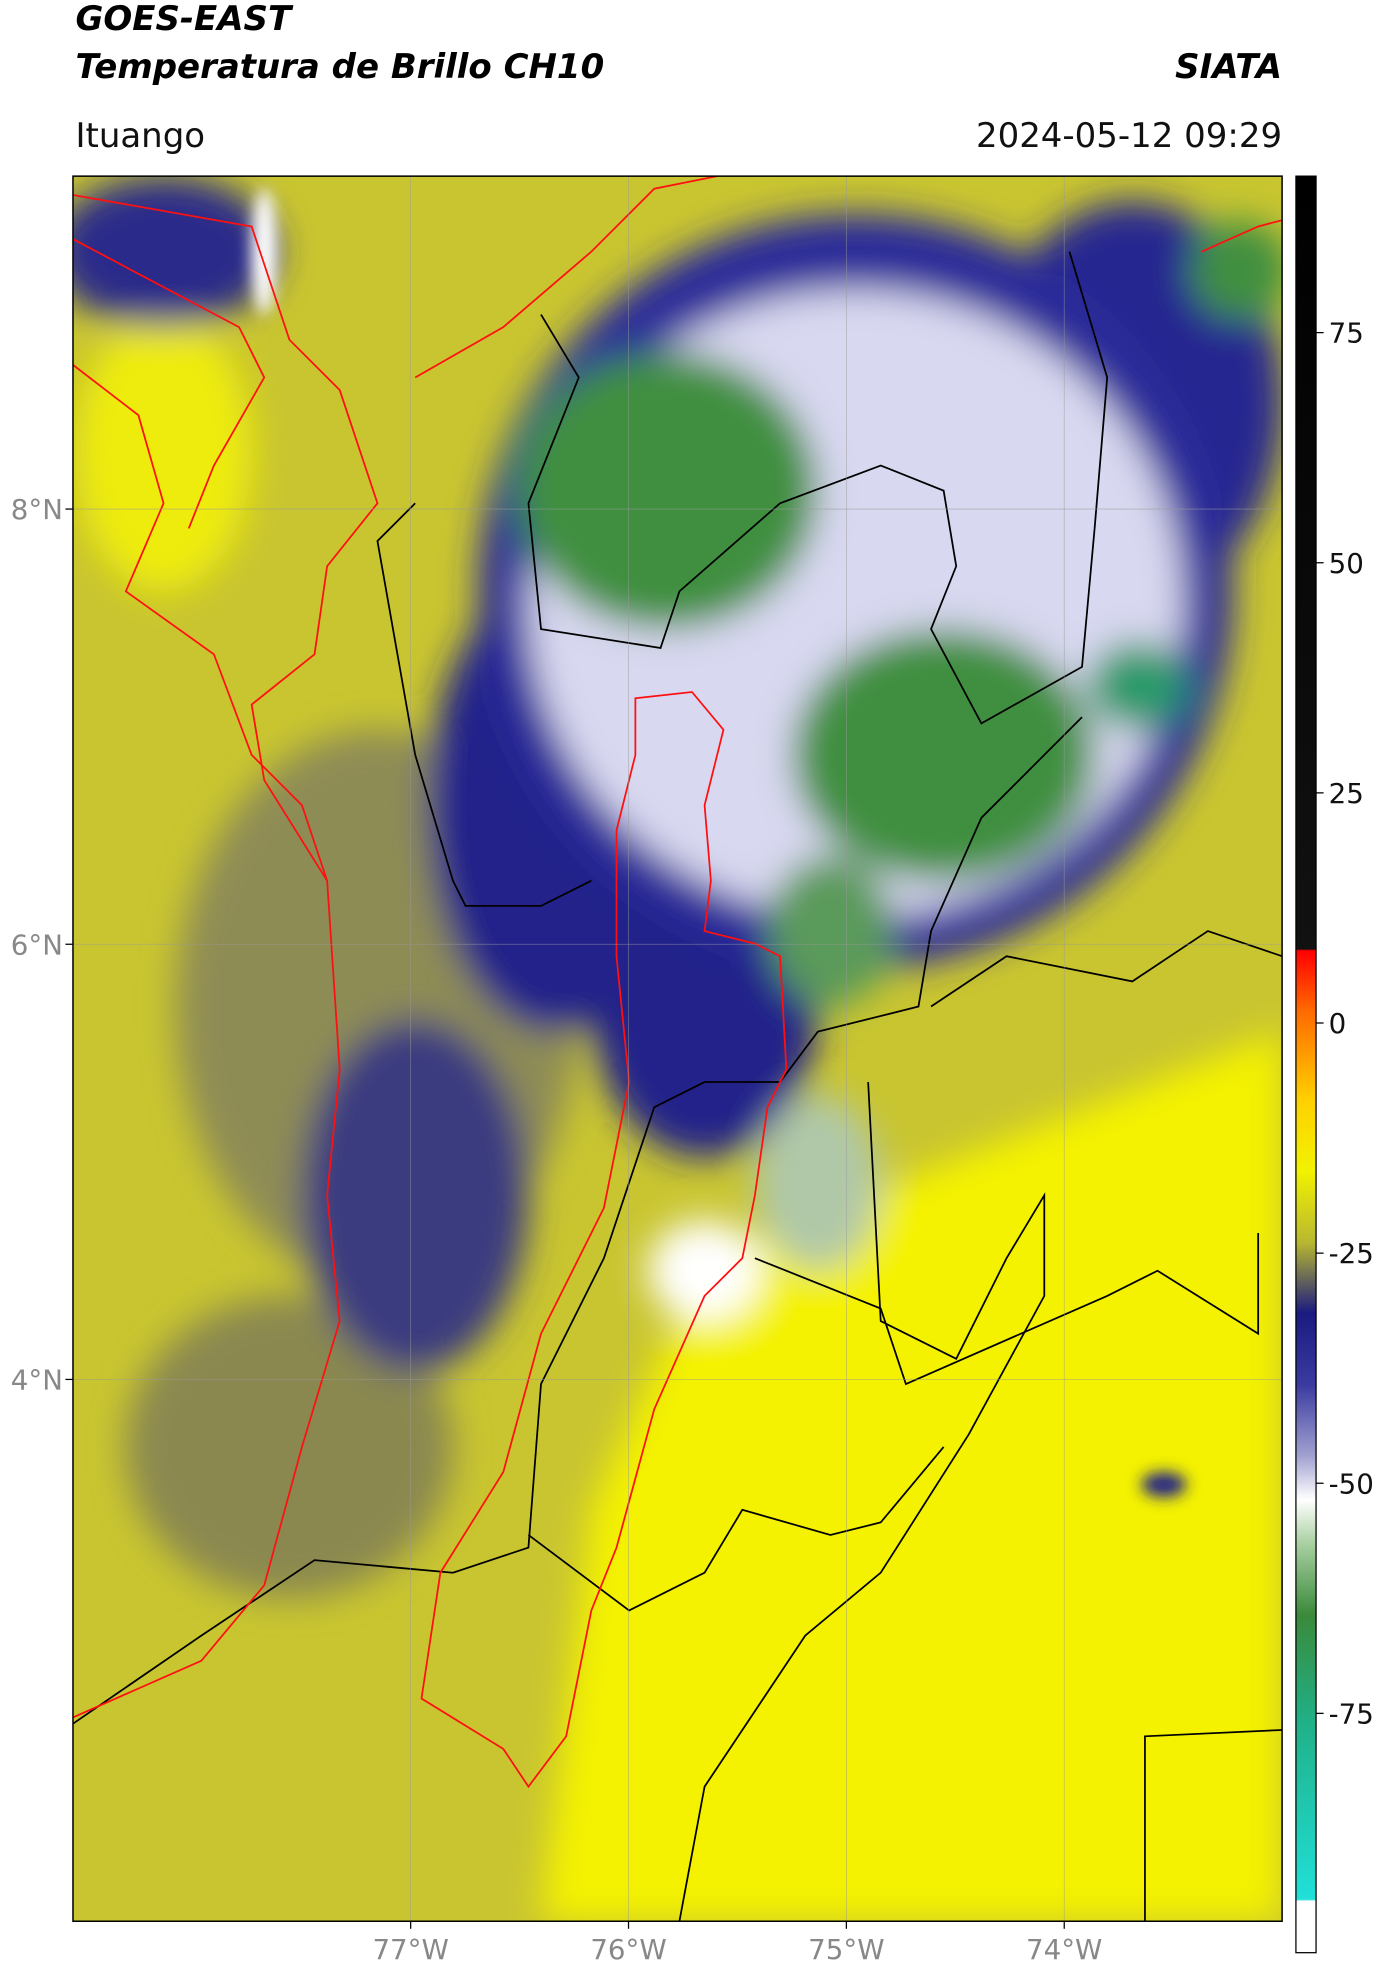 The image size is (1384, 1981). What do you see at coordinates (37, 509) in the screenshot?
I see `y-tick-label: 8°N` at bounding box center [37, 509].